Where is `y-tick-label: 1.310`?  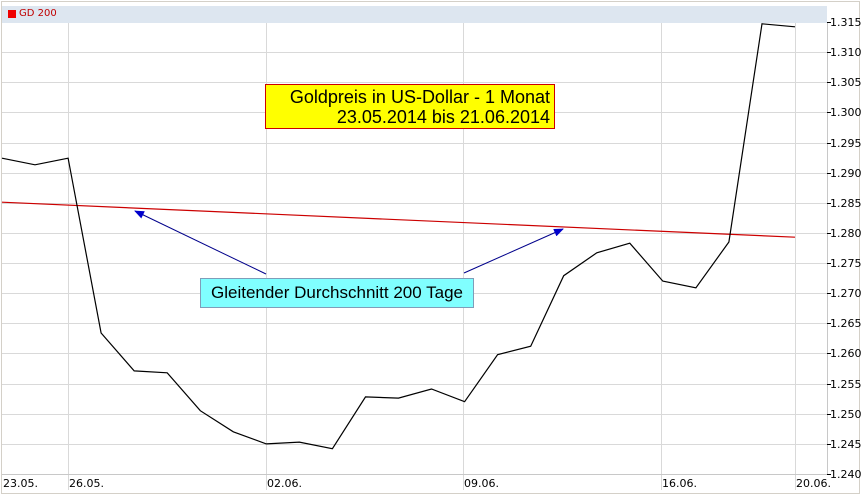
y-tick-label: 1.310 is located at coordinates (845, 52).